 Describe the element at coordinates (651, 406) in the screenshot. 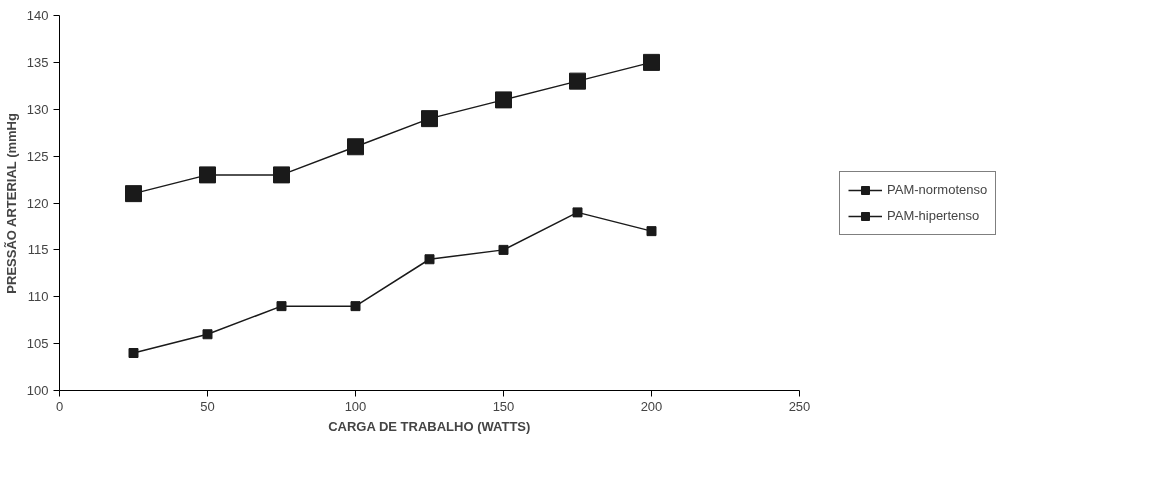

I see `x-tick-label: 200` at that location.